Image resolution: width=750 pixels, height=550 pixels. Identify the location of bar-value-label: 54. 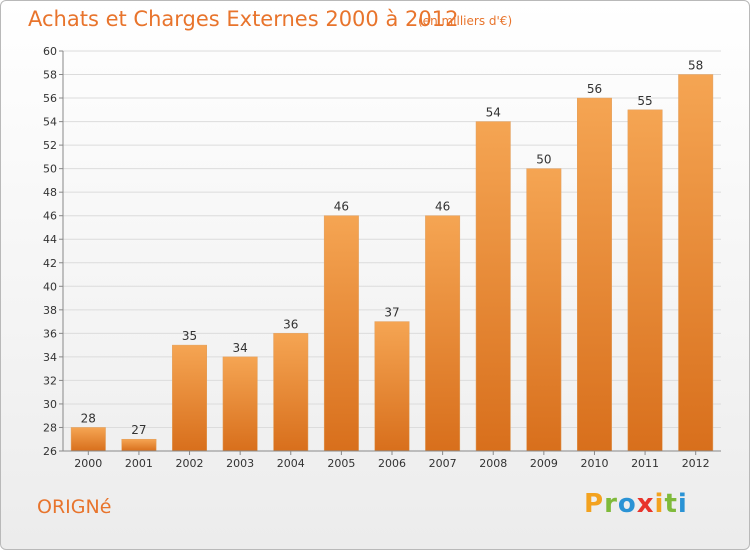
(493, 113).